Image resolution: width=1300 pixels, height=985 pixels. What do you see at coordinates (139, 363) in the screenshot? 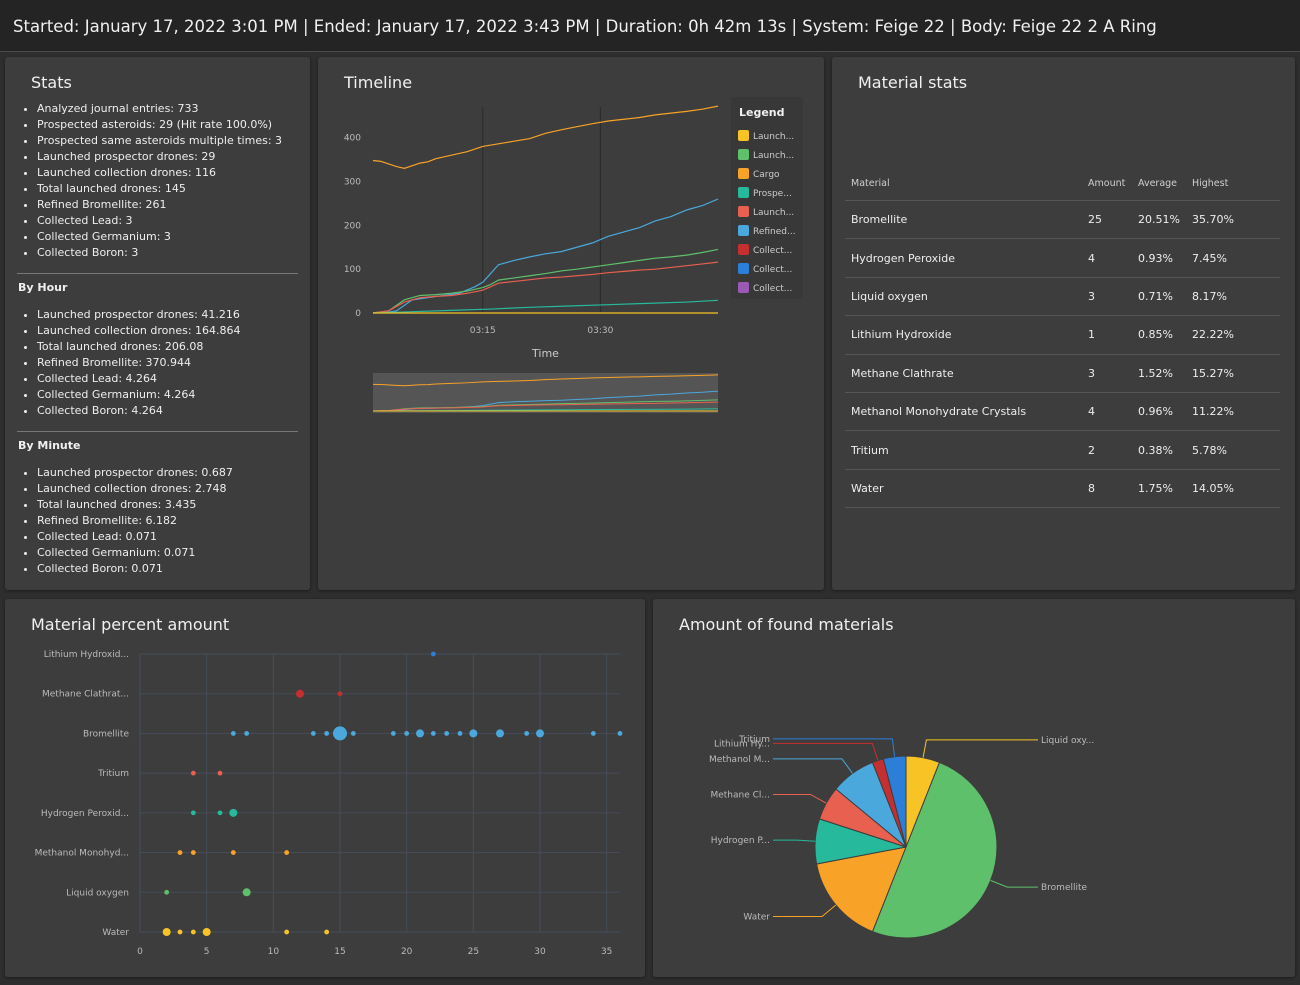
I see `stat-item: Refined Bromellite: 370.944` at bounding box center [139, 363].